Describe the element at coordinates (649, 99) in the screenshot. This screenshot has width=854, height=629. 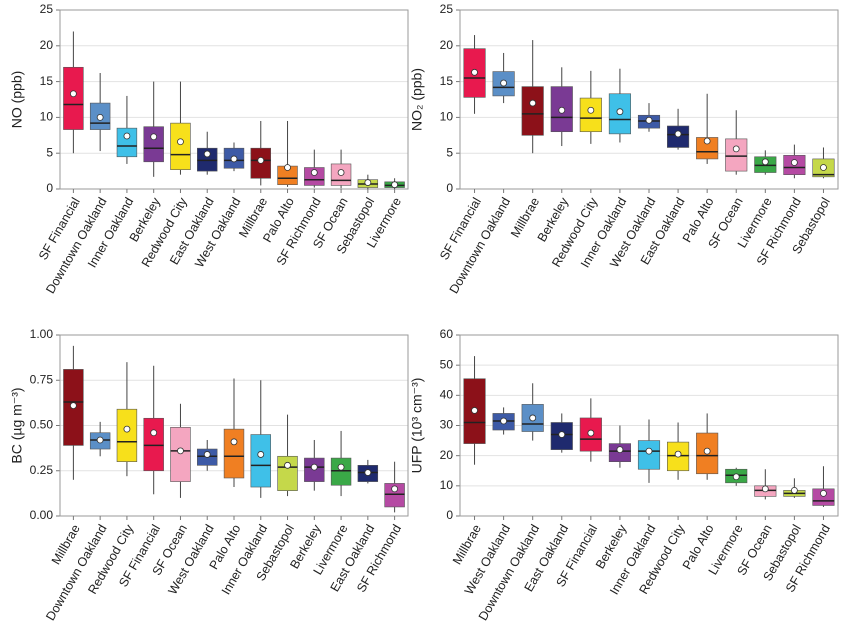
I see `plot-frame` at that location.